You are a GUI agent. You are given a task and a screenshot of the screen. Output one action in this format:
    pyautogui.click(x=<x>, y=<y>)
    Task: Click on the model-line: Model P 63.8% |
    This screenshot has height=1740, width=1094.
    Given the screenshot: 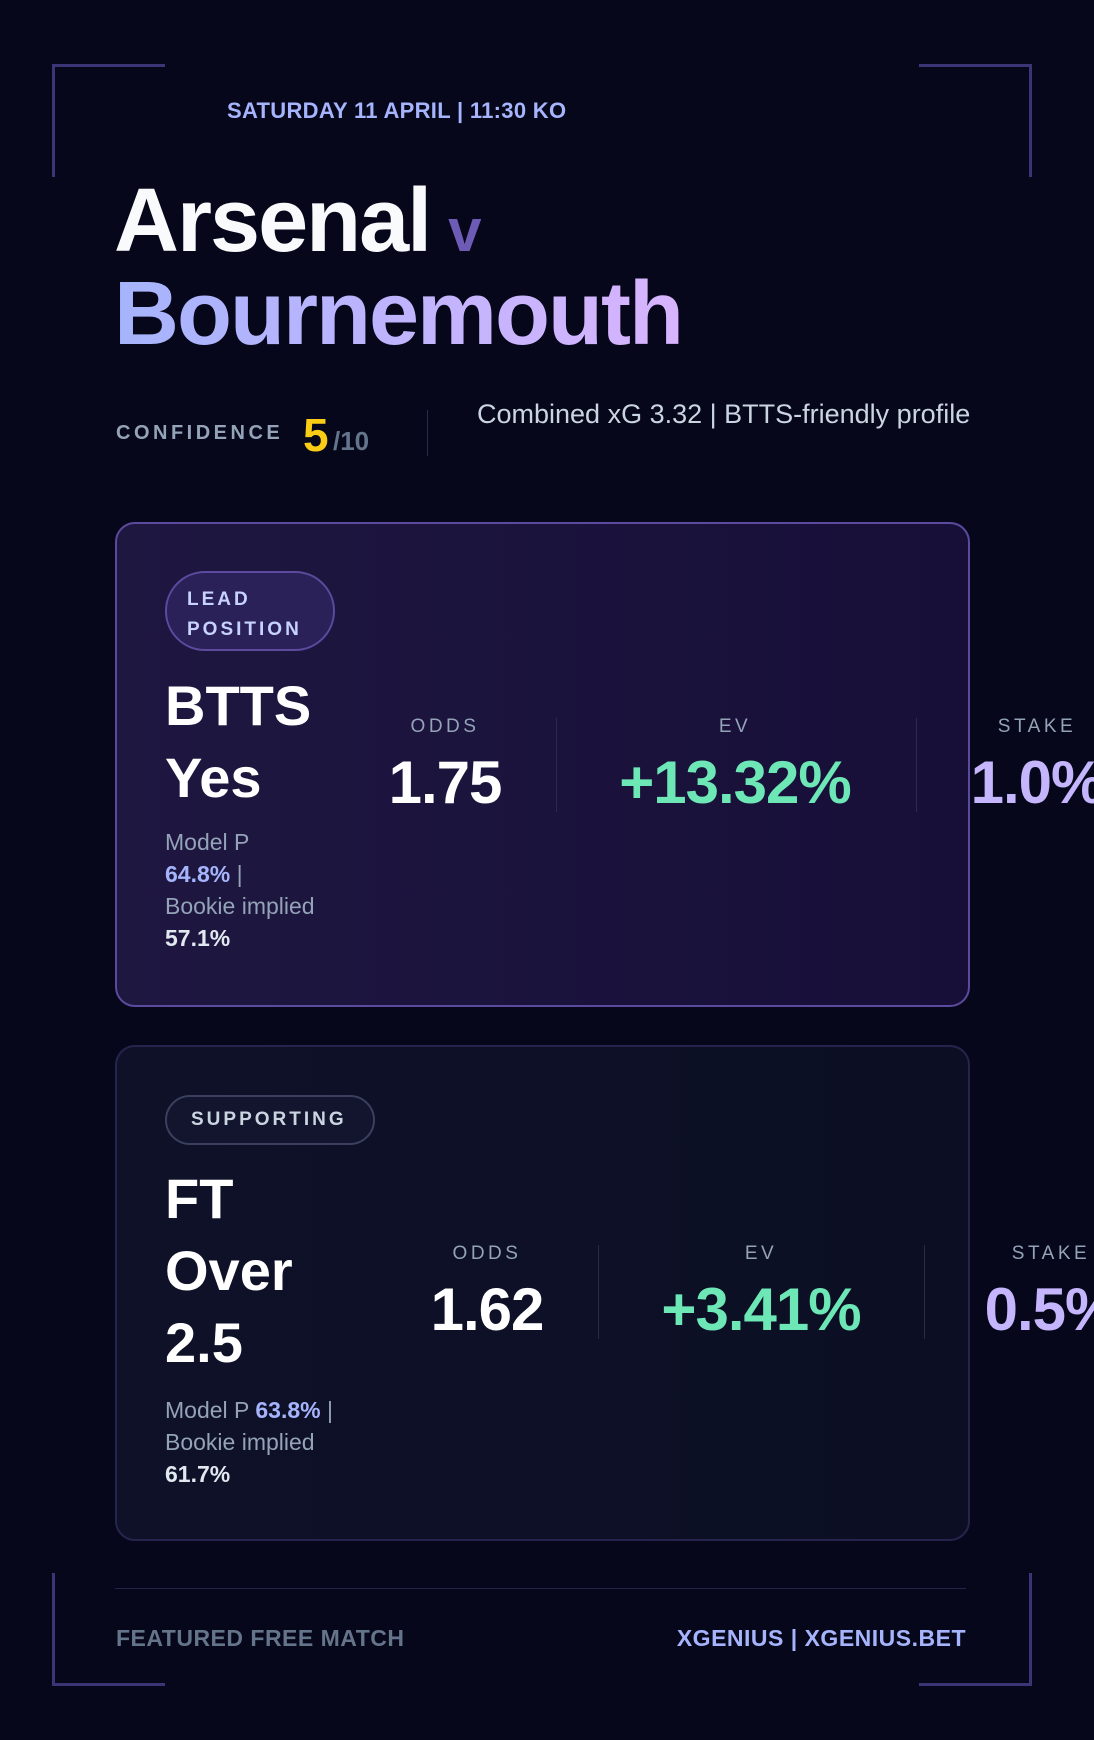 What is the action you would take?
    pyautogui.click(x=280, y=1410)
    